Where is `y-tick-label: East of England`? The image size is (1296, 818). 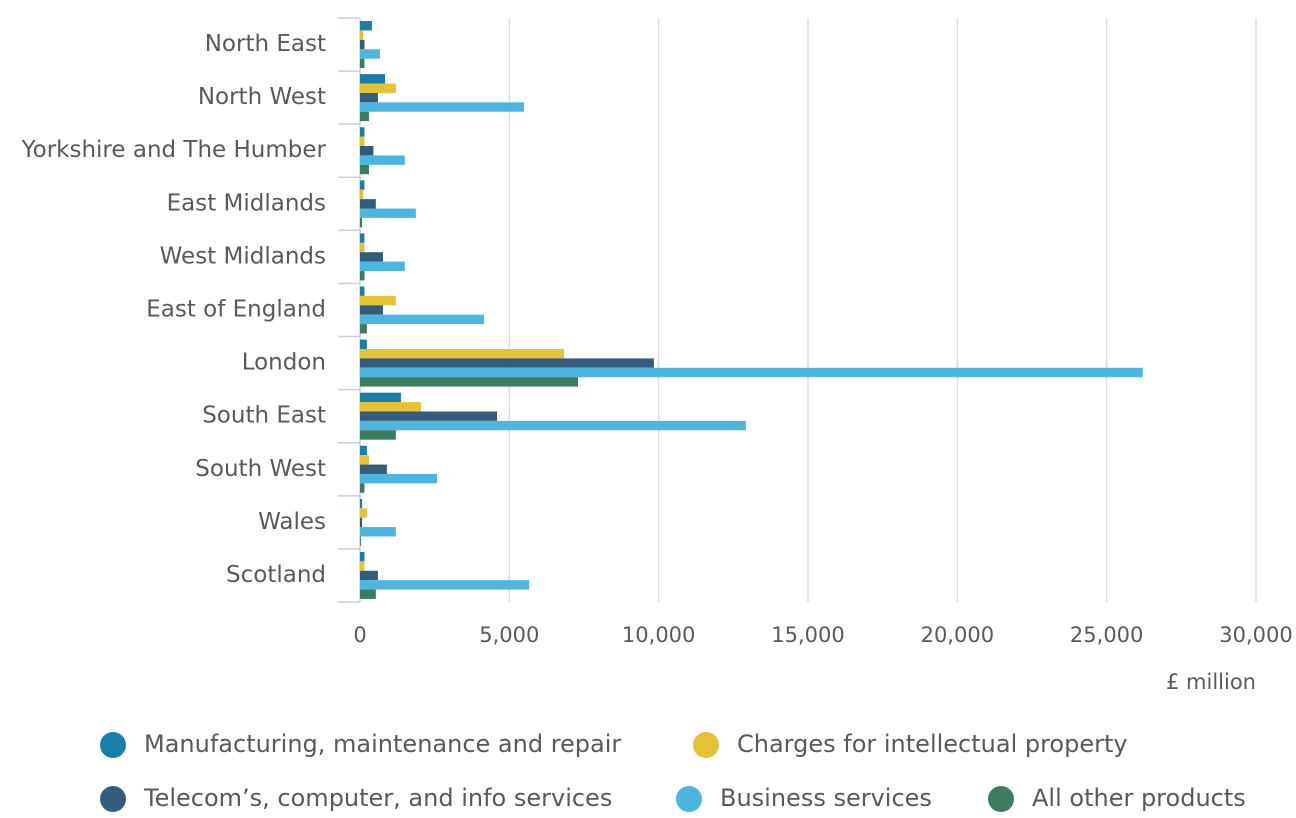 y-tick-label: East of England is located at coordinates (236, 310).